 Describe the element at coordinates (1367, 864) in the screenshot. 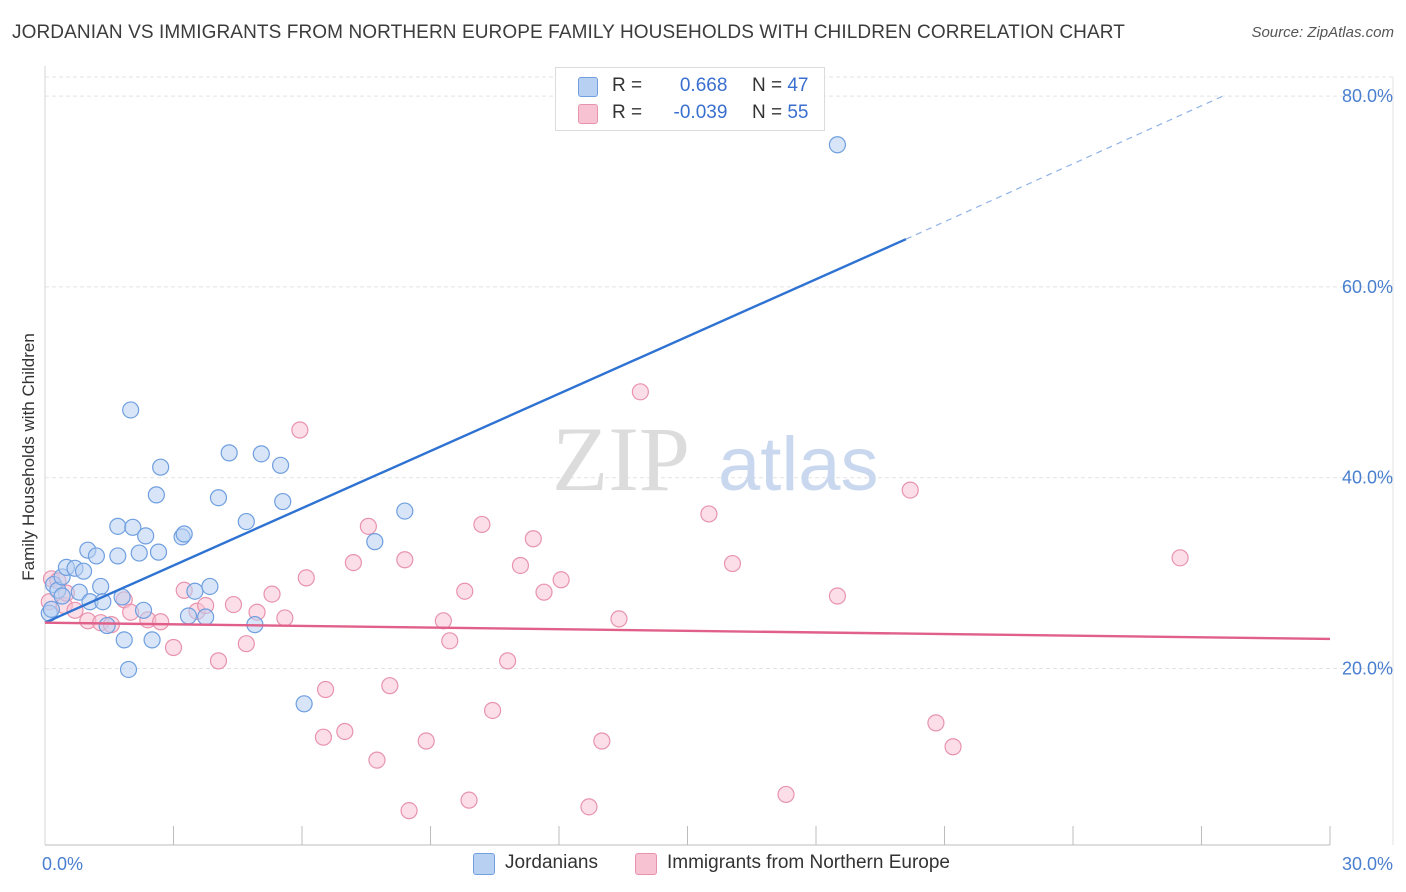

I see `x-tick-label: 30.0%` at that location.